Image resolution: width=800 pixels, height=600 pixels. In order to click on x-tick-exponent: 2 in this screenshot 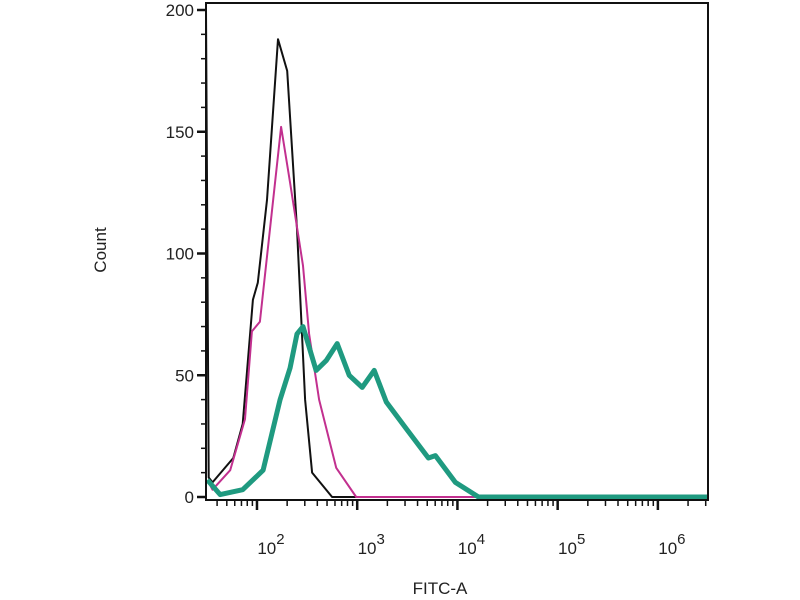, I will do `click(280, 539)`.